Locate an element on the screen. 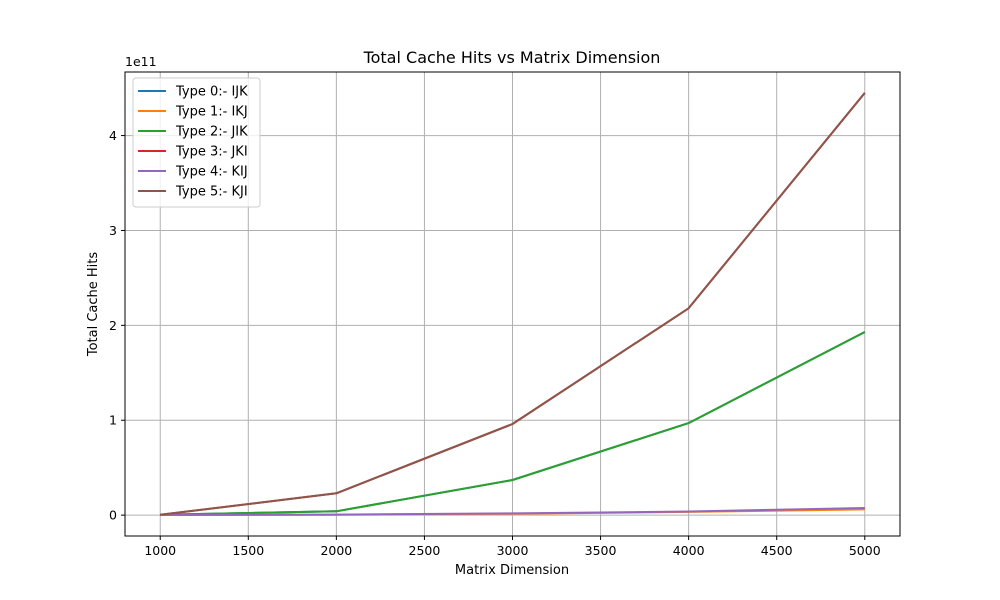 Image resolution: width=1000 pixels, height=600 pixels. x-tick-label: 4000 is located at coordinates (689, 550).